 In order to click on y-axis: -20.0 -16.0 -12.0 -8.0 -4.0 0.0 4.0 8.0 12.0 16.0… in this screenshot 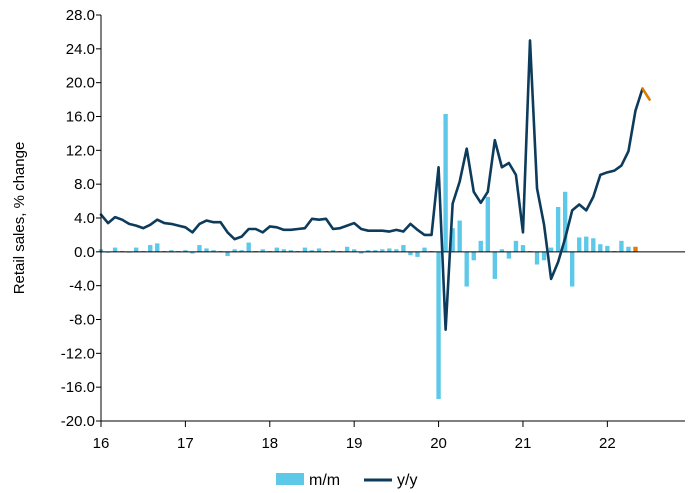, I will do `click(81, 218)`.